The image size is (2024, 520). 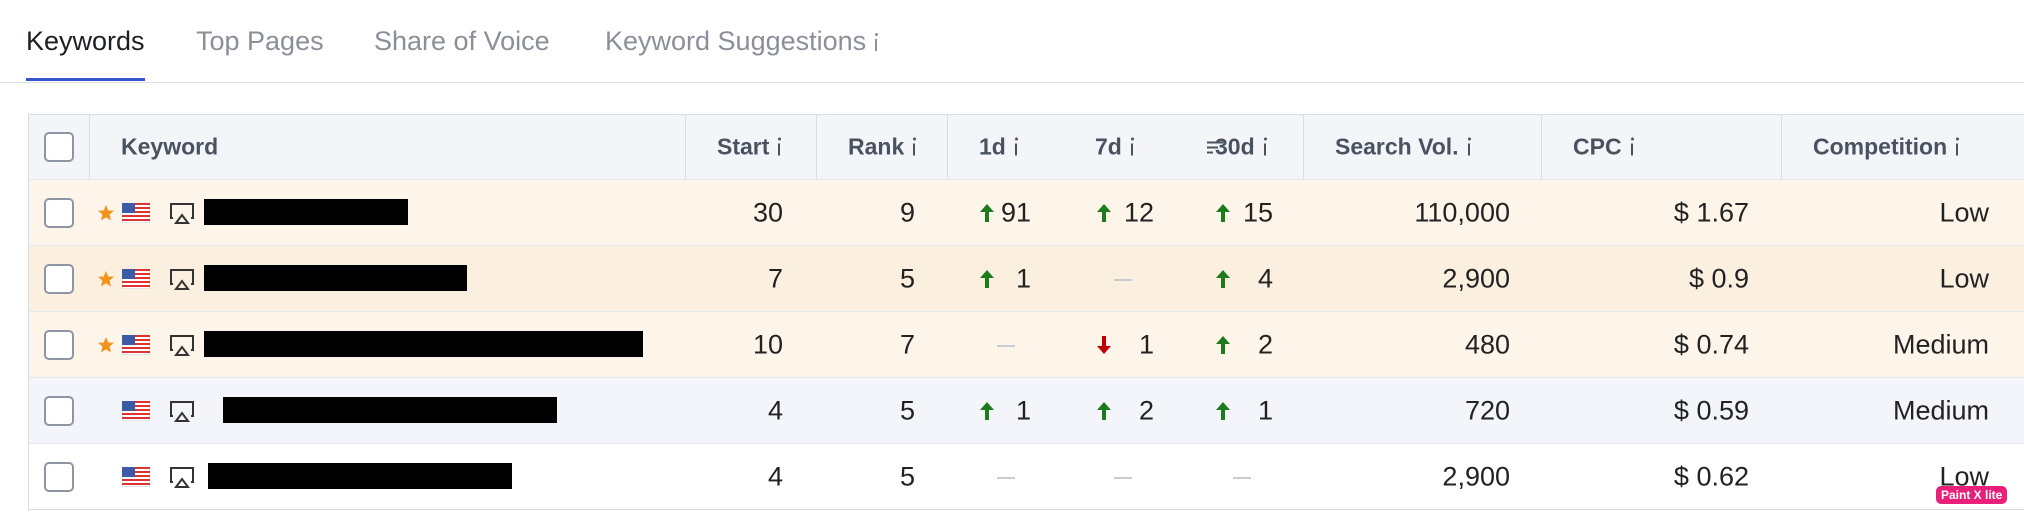 What do you see at coordinates (767, 212) in the screenshot?
I see `start-rank: 30` at bounding box center [767, 212].